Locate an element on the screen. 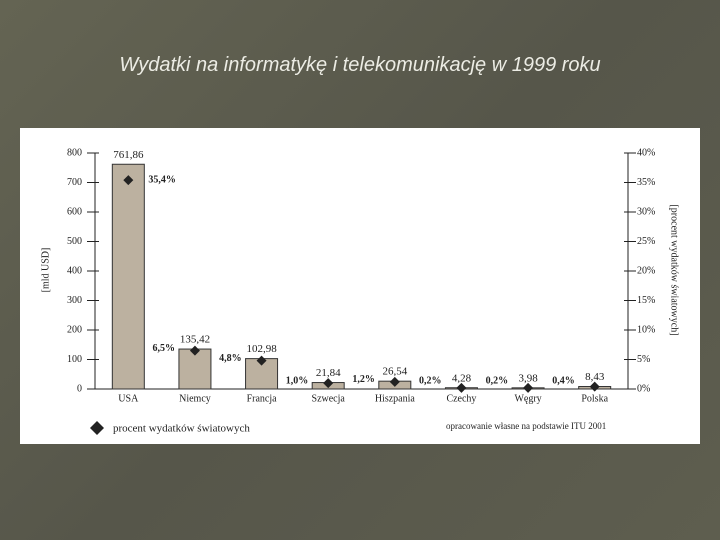 The image size is (720, 540). y2-tick-label: 20% is located at coordinates (646, 270).